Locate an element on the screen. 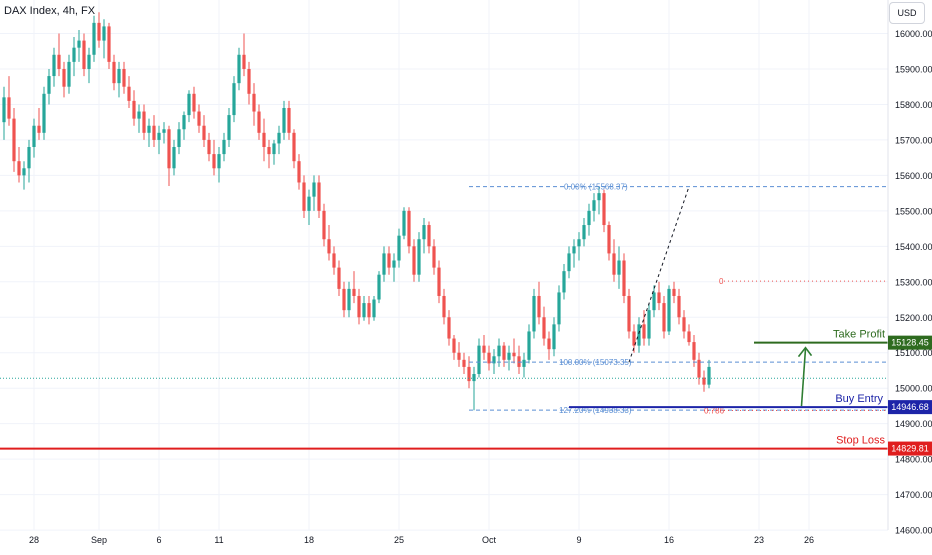 The width and height of the screenshot is (932, 555). time-tick-label: 26 is located at coordinates (809, 540).